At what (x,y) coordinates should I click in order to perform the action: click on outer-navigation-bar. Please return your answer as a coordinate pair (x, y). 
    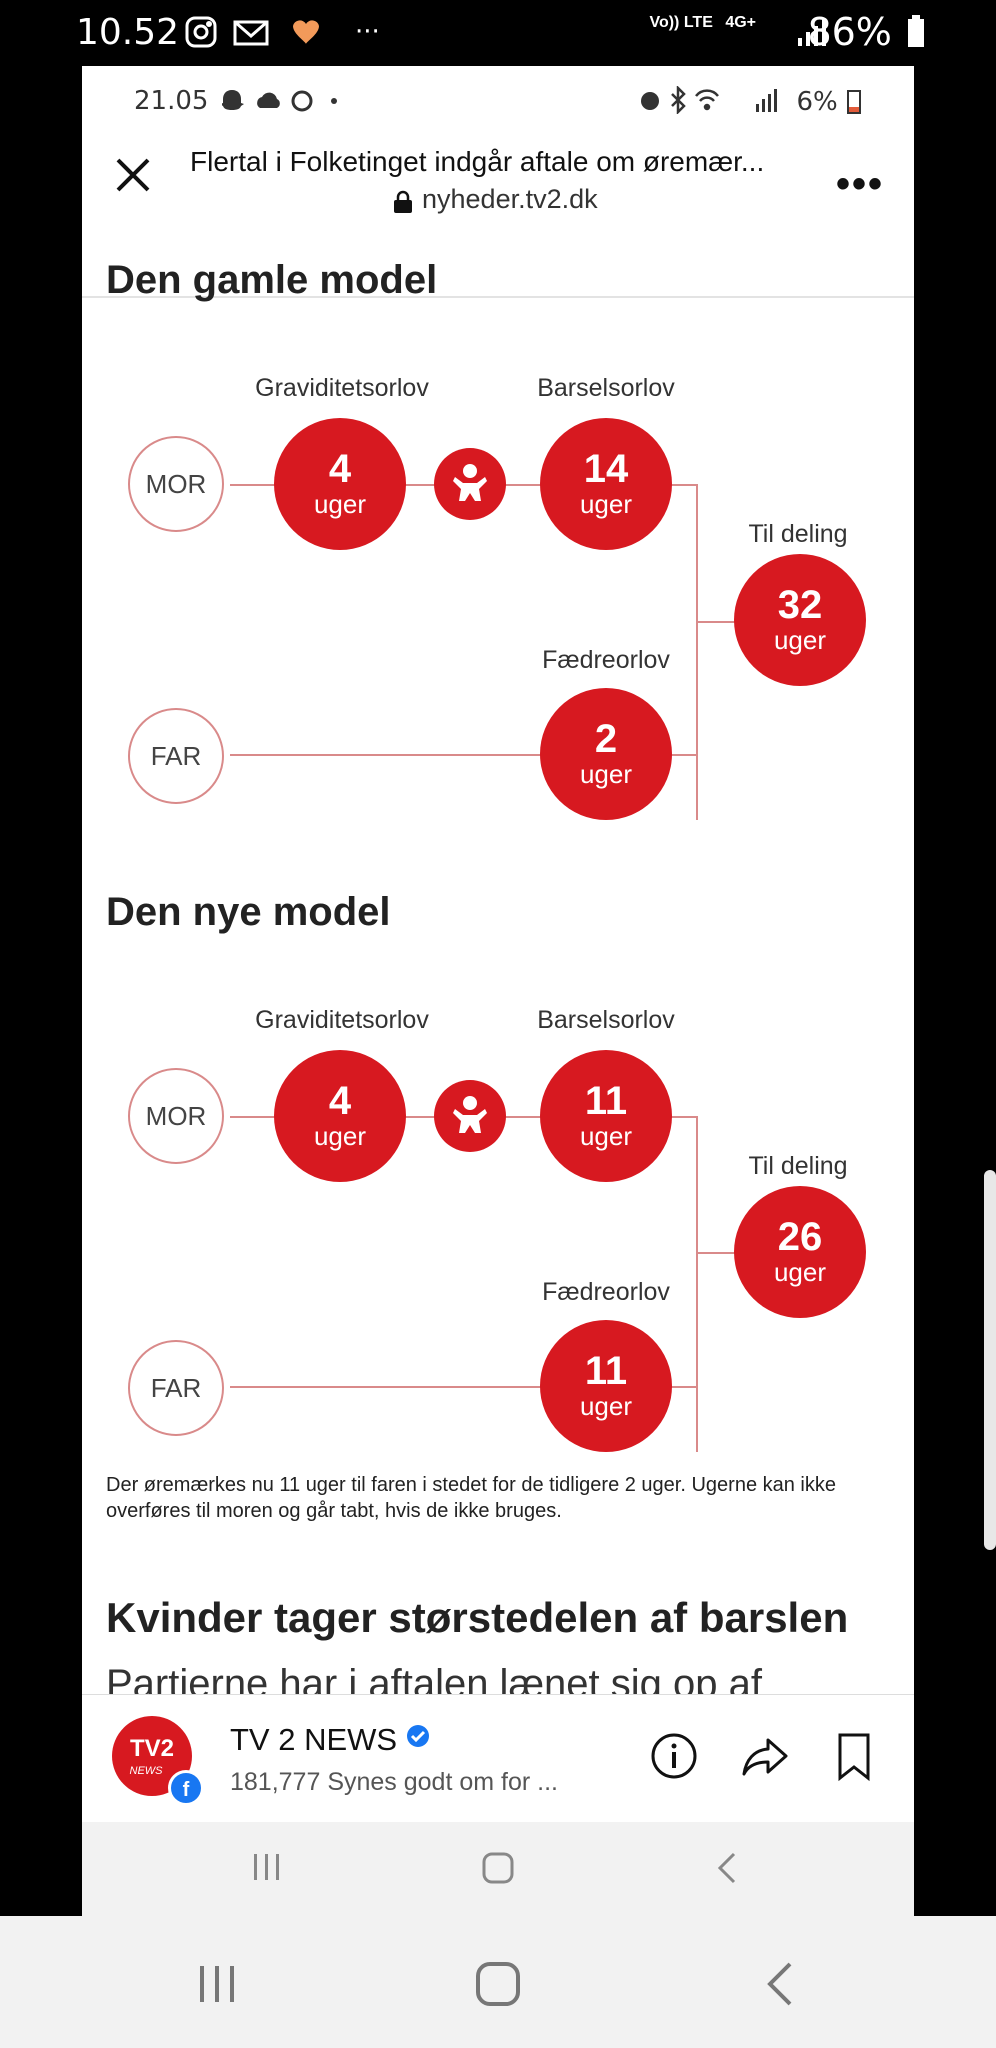
    Looking at the image, I should click on (498, 1982).